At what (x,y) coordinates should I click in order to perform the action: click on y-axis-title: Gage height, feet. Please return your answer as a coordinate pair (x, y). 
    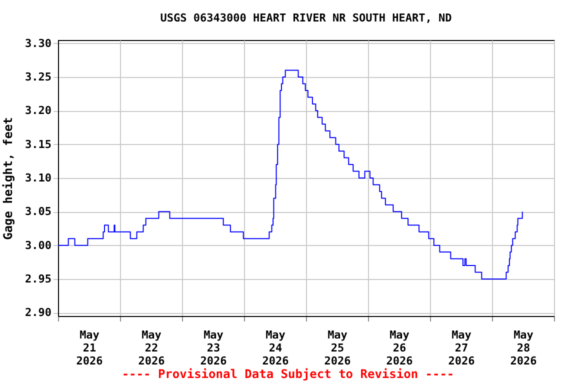
    Looking at the image, I should click on (8, 178).